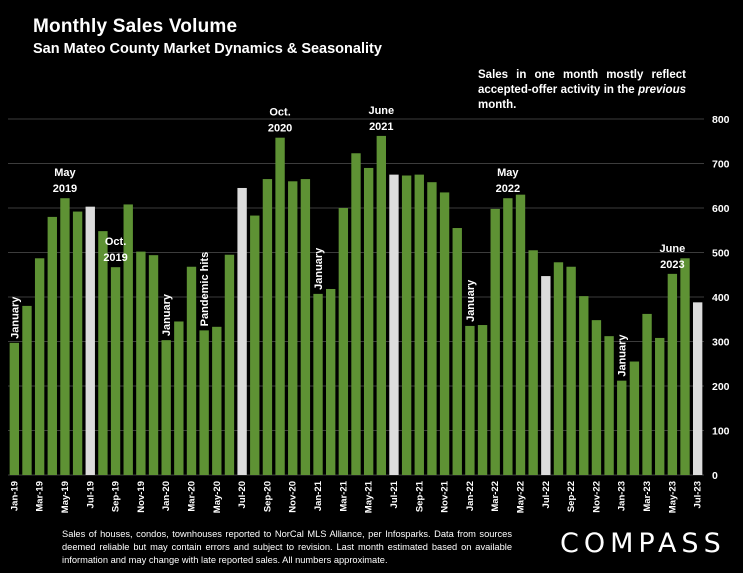 The height and width of the screenshot is (573, 743). What do you see at coordinates (242, 494) in the screenshot?
I see `x-tick-label: Jul-20` at bounding box center [242, 494].